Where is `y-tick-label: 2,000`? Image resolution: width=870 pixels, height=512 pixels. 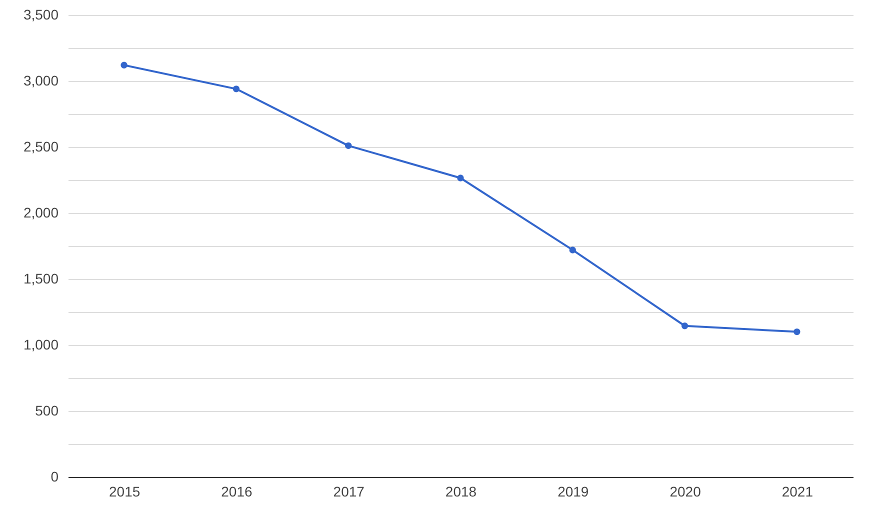
y-tick-label: 2,000 is located at coordinates (41, 212).